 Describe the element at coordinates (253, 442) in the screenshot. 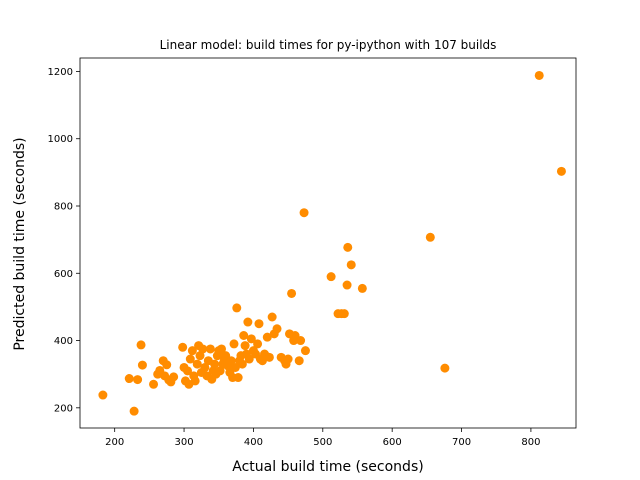

I see `x-tick-label: 400` at that location.